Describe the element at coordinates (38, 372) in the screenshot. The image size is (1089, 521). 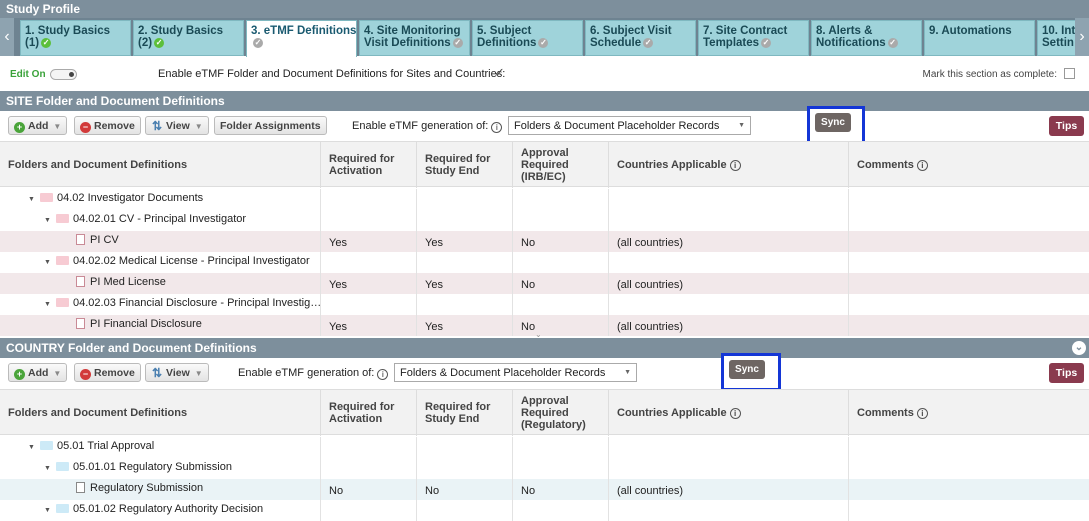
I see `country-add-button: + Add ▼` at that location.